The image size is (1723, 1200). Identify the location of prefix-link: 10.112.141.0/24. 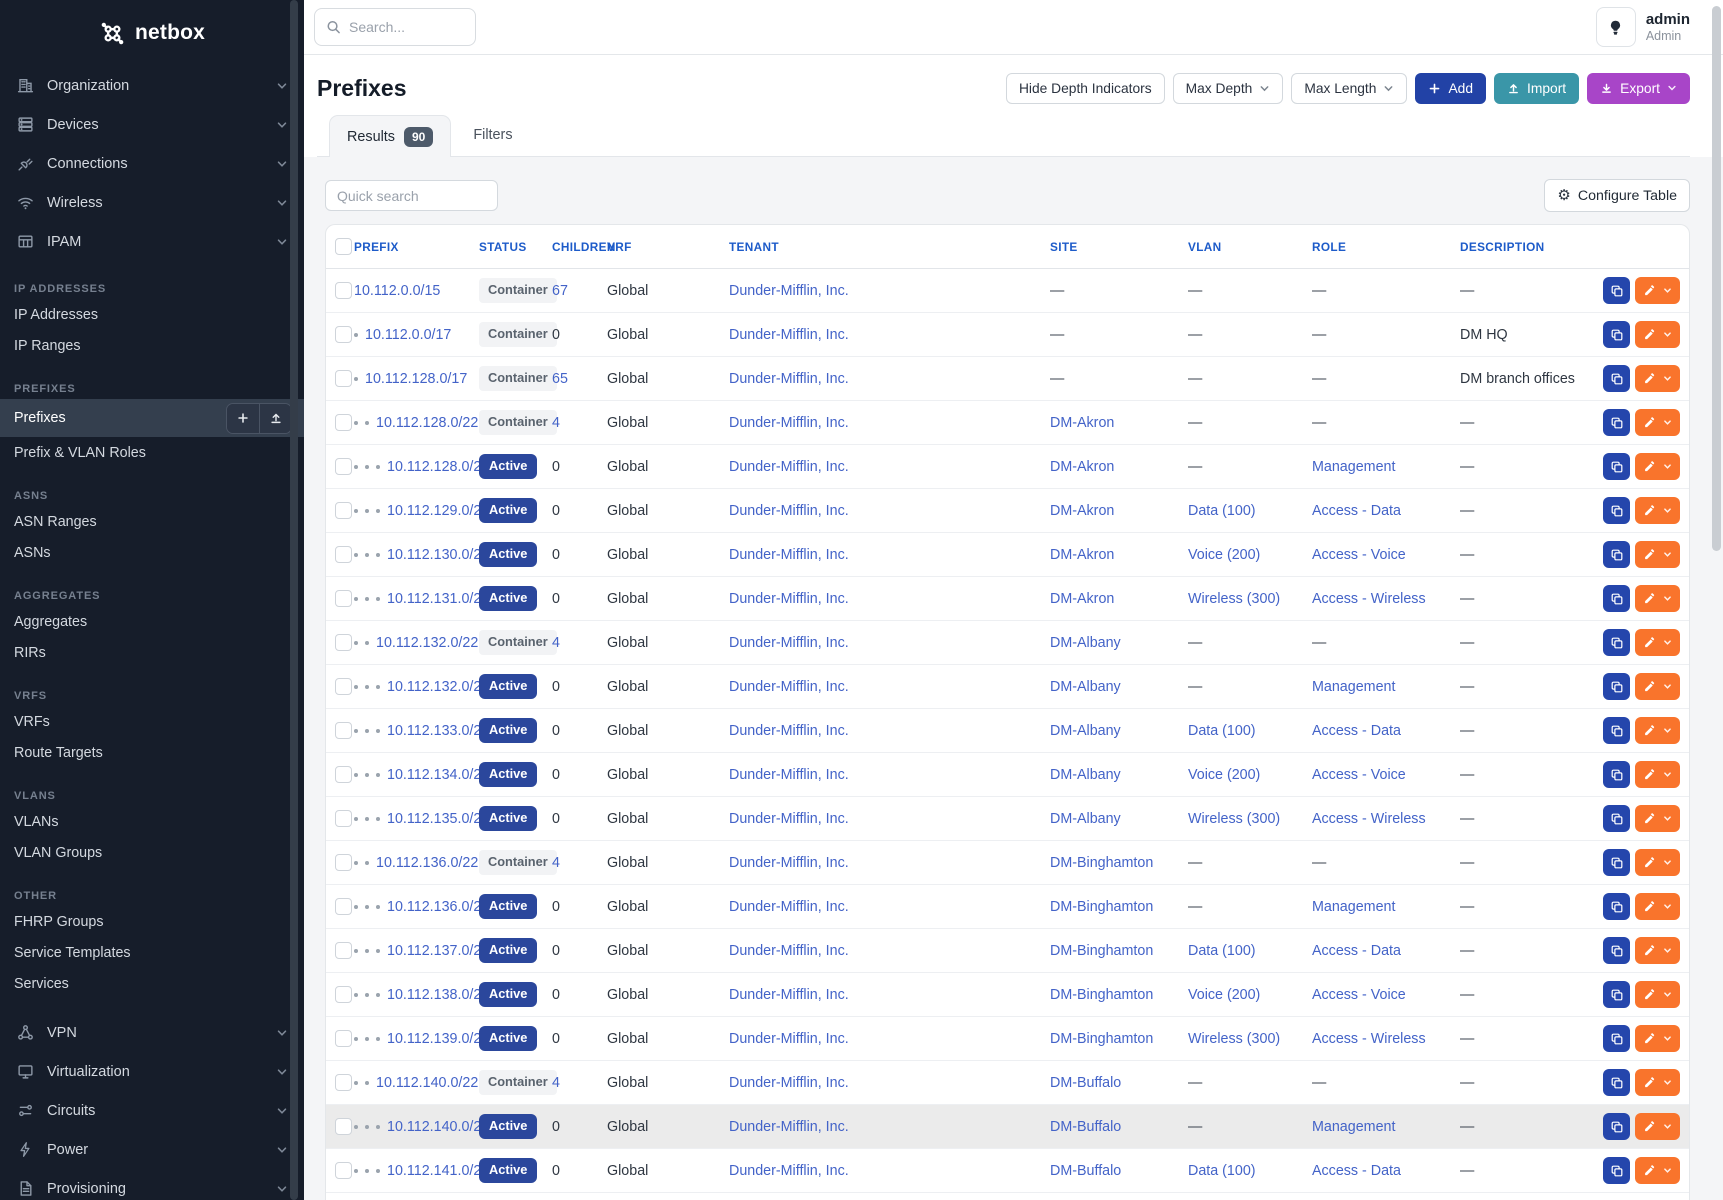
(438, 1170).